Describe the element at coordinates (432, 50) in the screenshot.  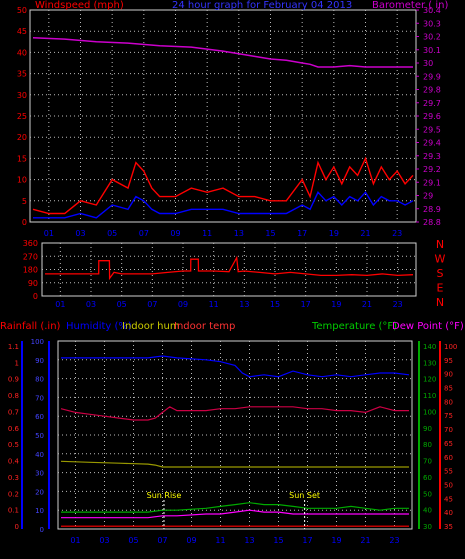
I see `barometer-tick: 30.1` at that location.